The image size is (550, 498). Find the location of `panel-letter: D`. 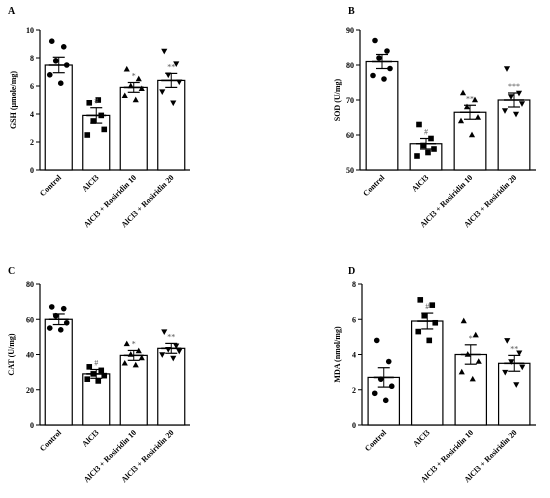

panel-letter: D is located at coordinates (351, 271).